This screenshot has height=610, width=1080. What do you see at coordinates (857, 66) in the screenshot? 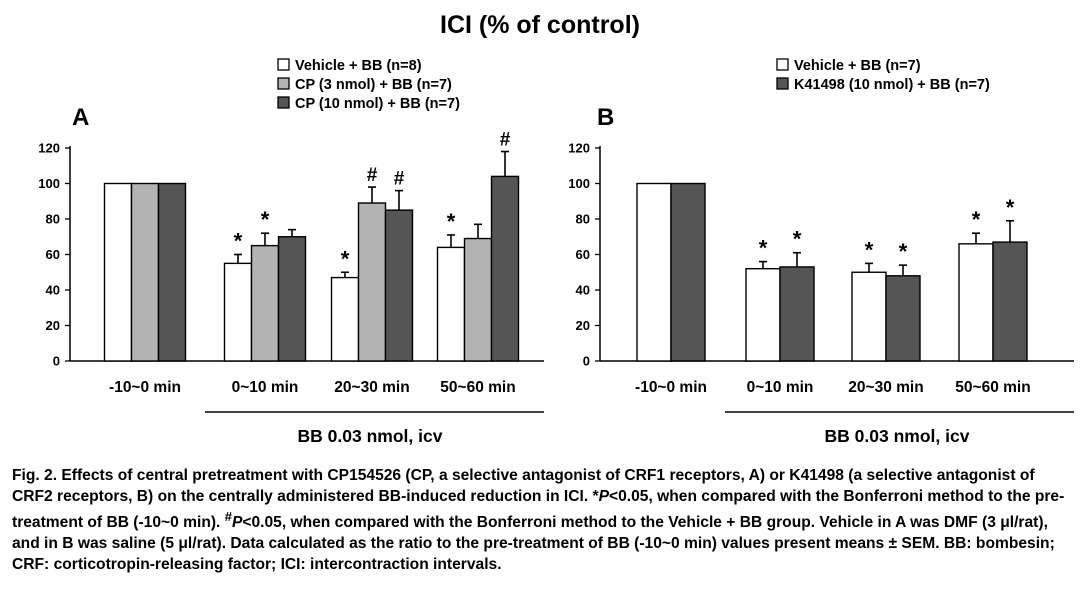
I see `legend-label: Vehicle + BB (n=7)` at bounding box center [857, 66].